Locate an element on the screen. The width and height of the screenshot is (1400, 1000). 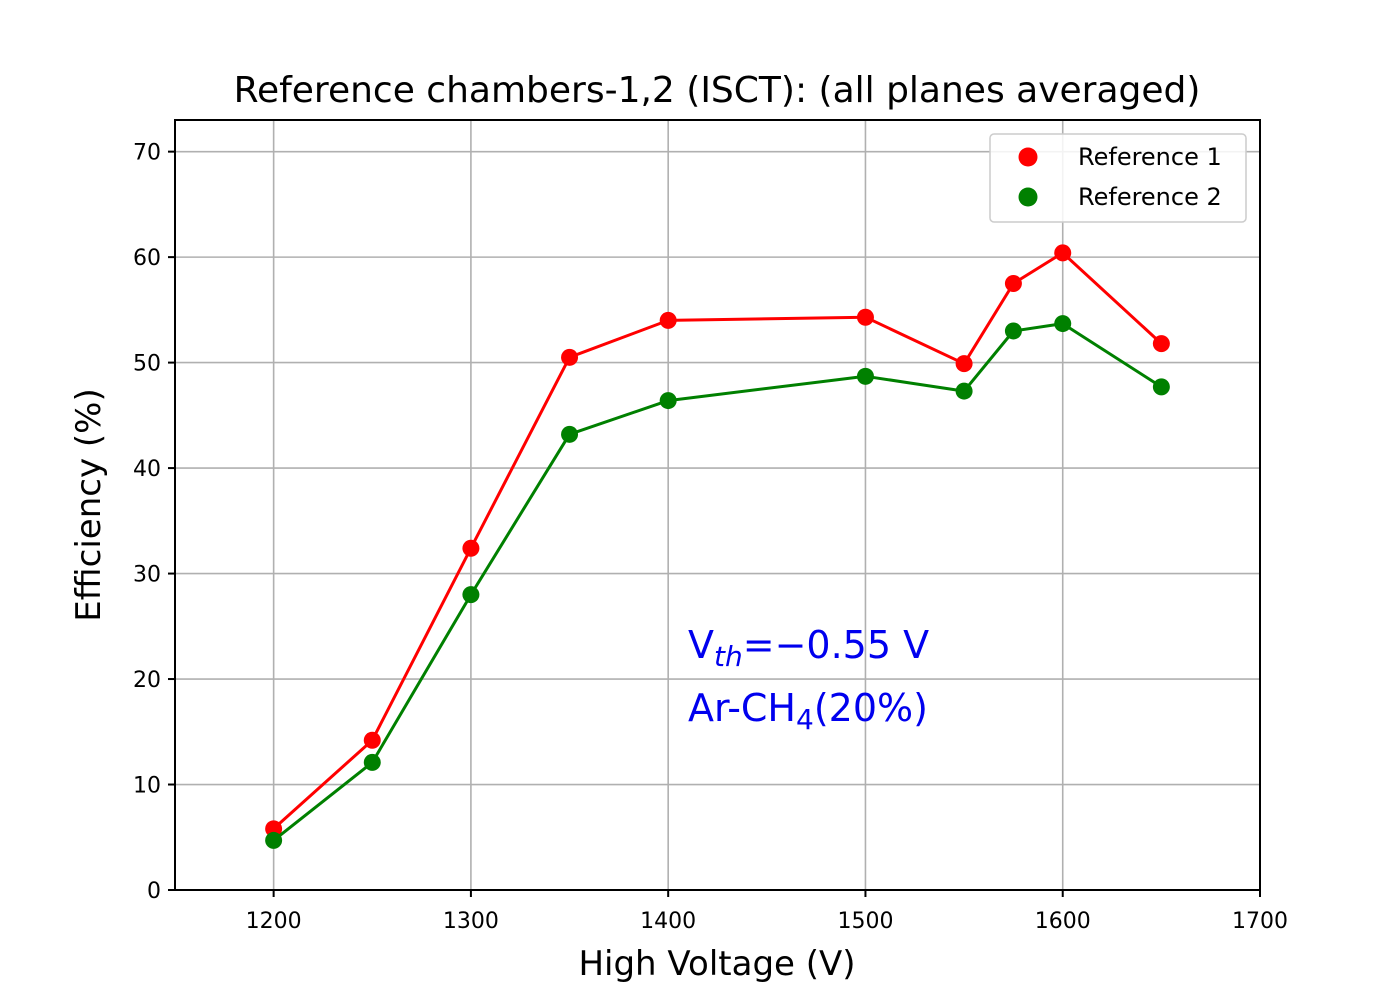
x-tick-label: 1300 is located at coordinates (471, 921).